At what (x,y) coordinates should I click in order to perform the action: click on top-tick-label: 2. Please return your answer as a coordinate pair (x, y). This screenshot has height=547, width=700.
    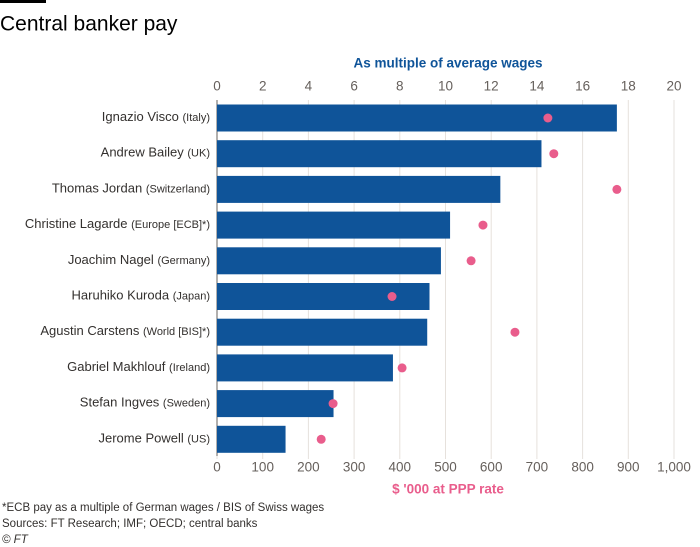
    Looking at the image, I should click on (263, 86).